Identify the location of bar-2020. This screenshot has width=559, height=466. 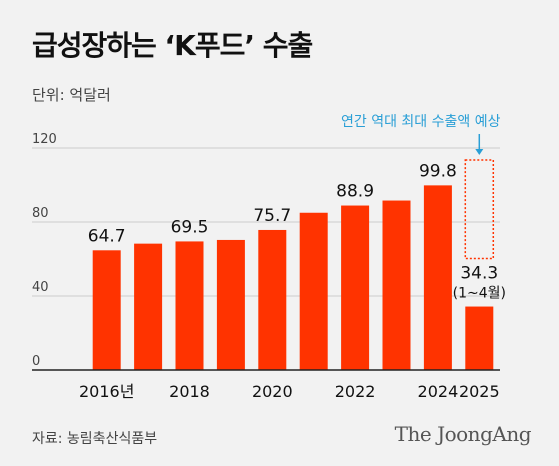
(272, 299).